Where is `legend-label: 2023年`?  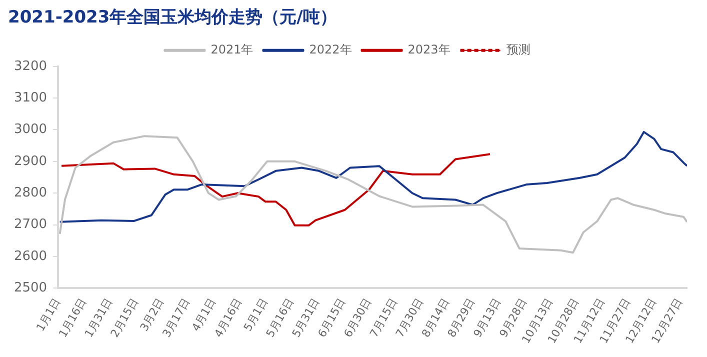
legend-label: 2023年 is located at coordinates (429, 49).